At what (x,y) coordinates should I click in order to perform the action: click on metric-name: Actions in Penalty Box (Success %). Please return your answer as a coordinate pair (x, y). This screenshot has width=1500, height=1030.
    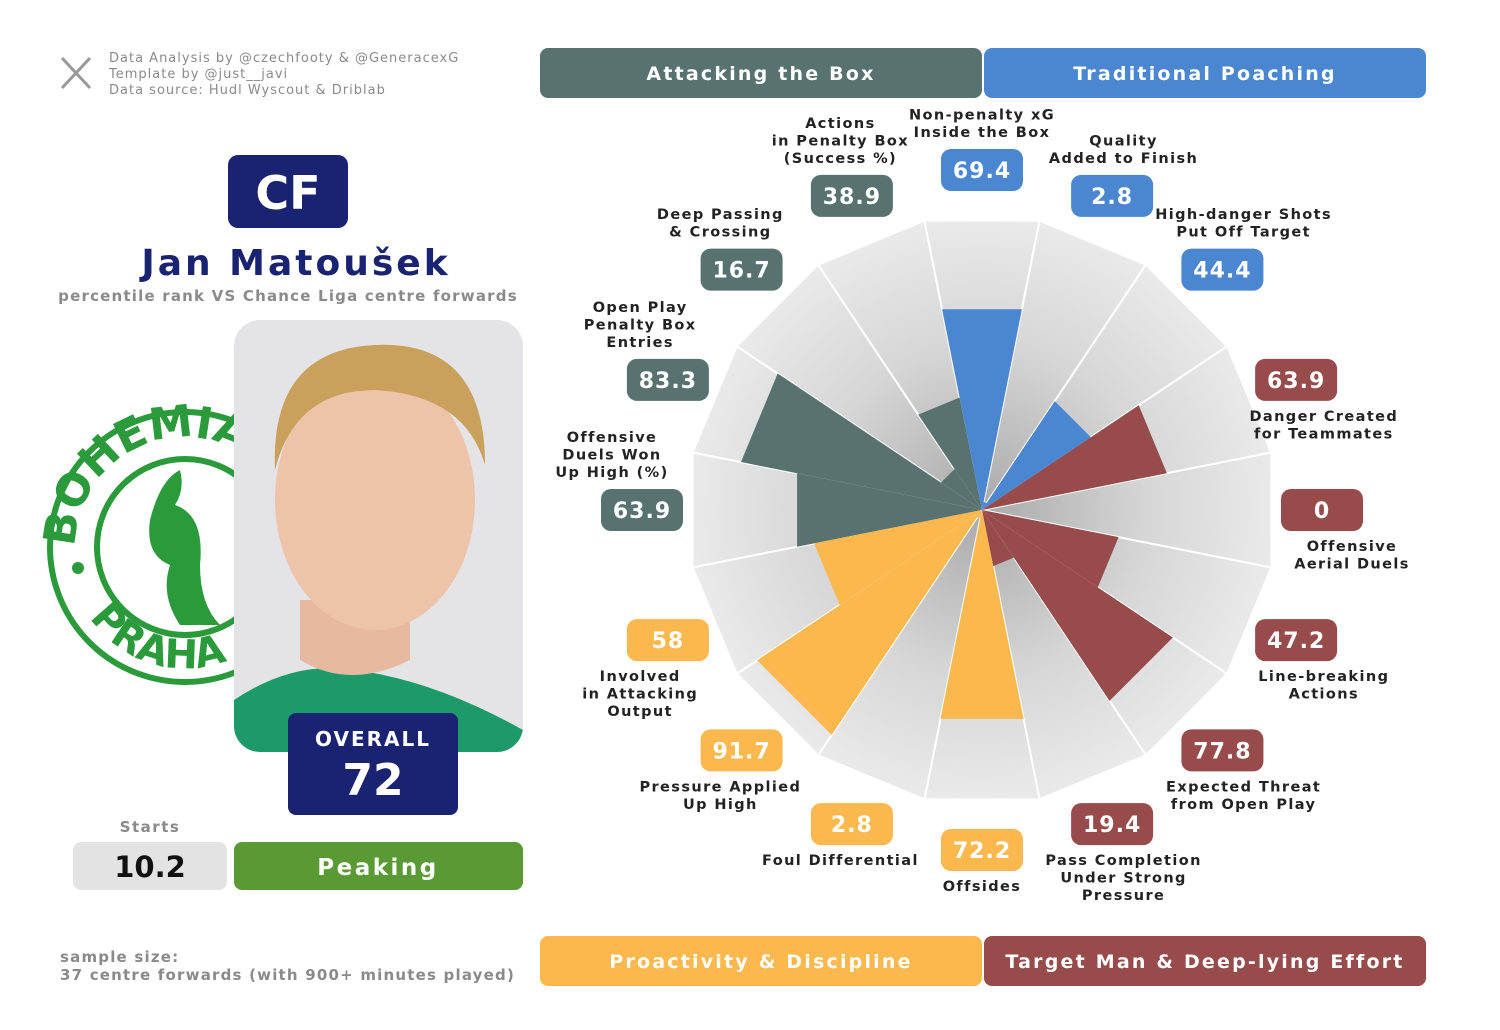
    Looking at the image, I should click on (840, 141).